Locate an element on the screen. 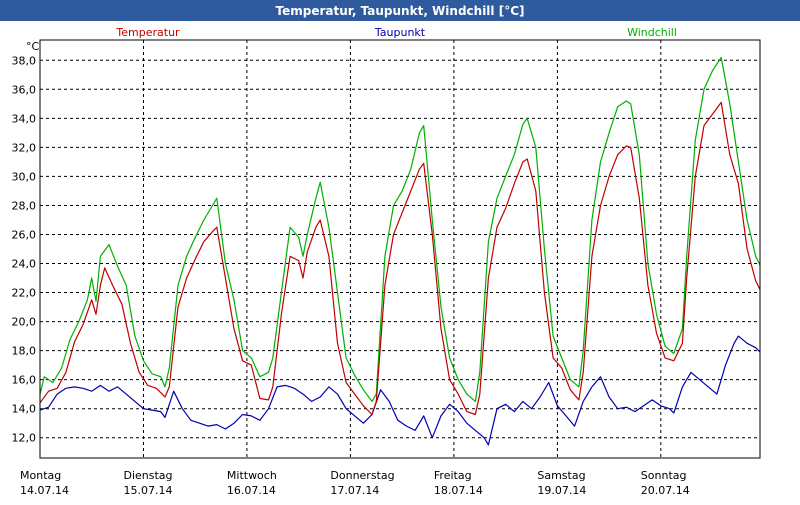 The width and height of the screenshot is (800, 505). y-tick-label: 32,0 is located at coordinates (24, 147).